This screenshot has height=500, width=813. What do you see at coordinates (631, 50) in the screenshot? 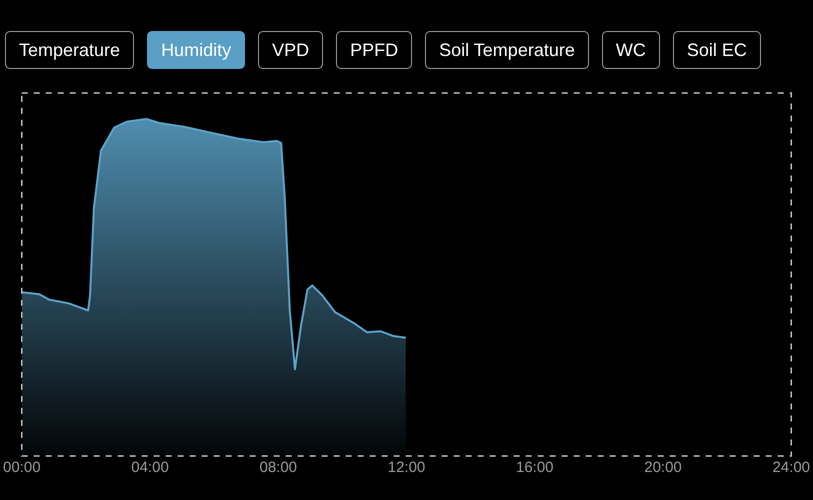
I see `text: WC` at bounding box center [631, 50].